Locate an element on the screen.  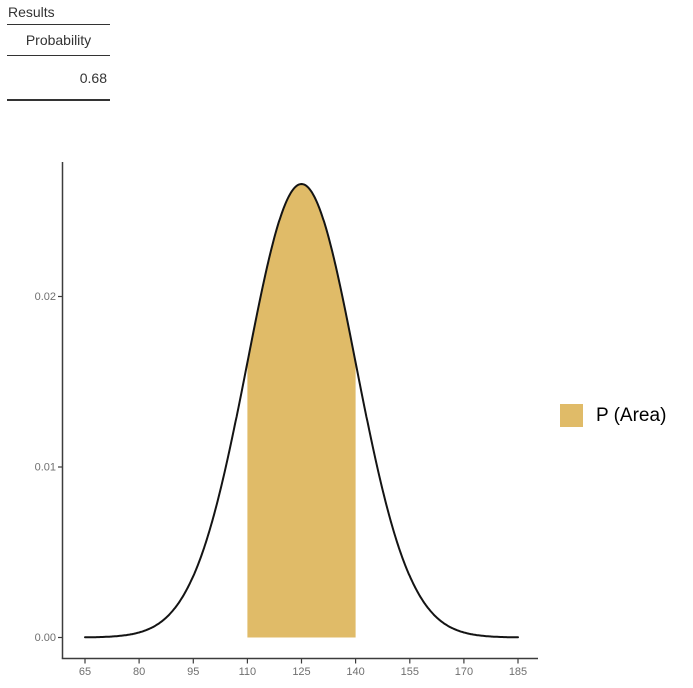
x-tick-label: 65 is located at coordinates (85, 672).